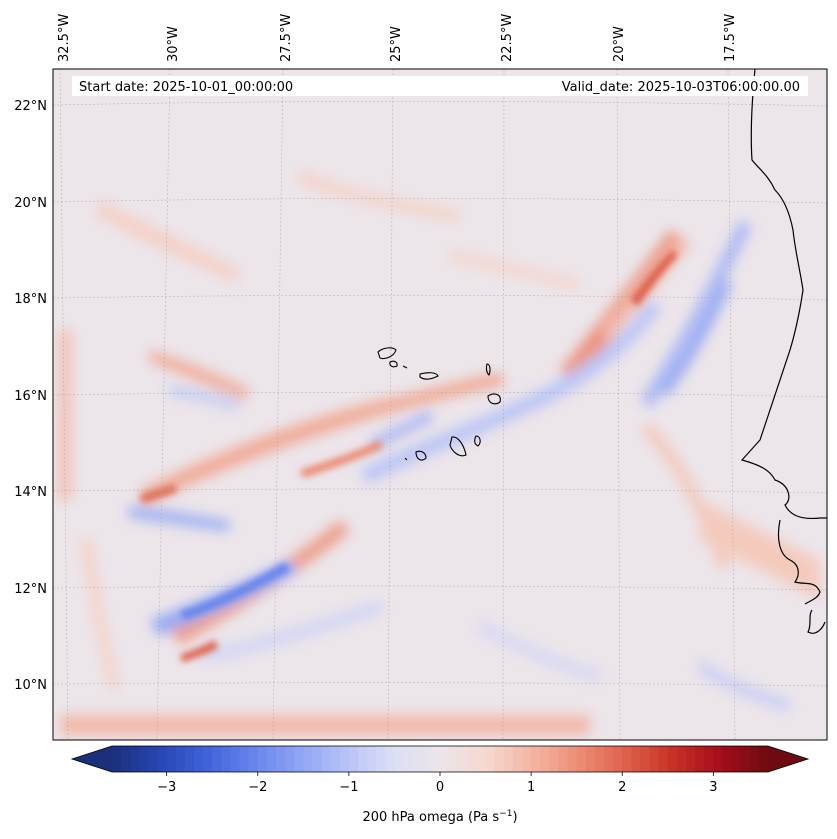 This screenshot has height=839, width=837. Describe the element at coordinates (440, 86) in the screenshot. I see `date-box` at that location.